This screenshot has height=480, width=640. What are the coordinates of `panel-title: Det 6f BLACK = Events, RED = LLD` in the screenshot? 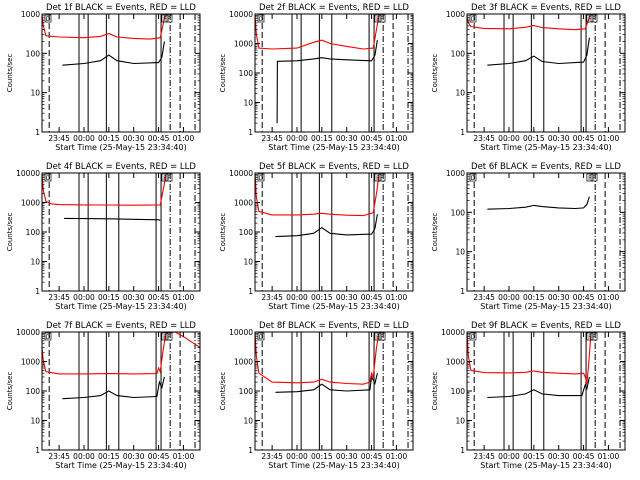 It's located at (546, 167).